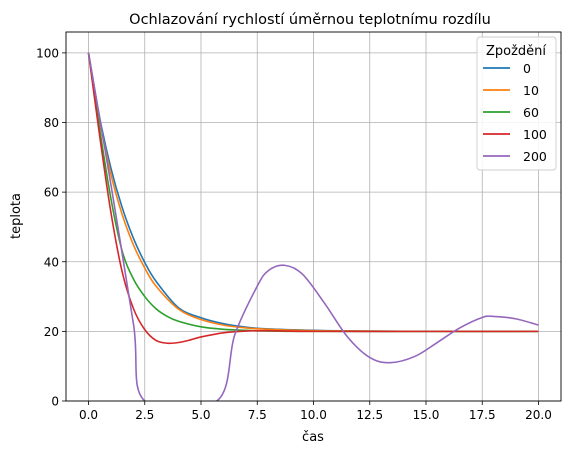 This screenshot has width=571, height=454. What do you see at coordinates (535, 134) in the screenshot?
I see `legend-label: 100` at bounding box center [535, 134].